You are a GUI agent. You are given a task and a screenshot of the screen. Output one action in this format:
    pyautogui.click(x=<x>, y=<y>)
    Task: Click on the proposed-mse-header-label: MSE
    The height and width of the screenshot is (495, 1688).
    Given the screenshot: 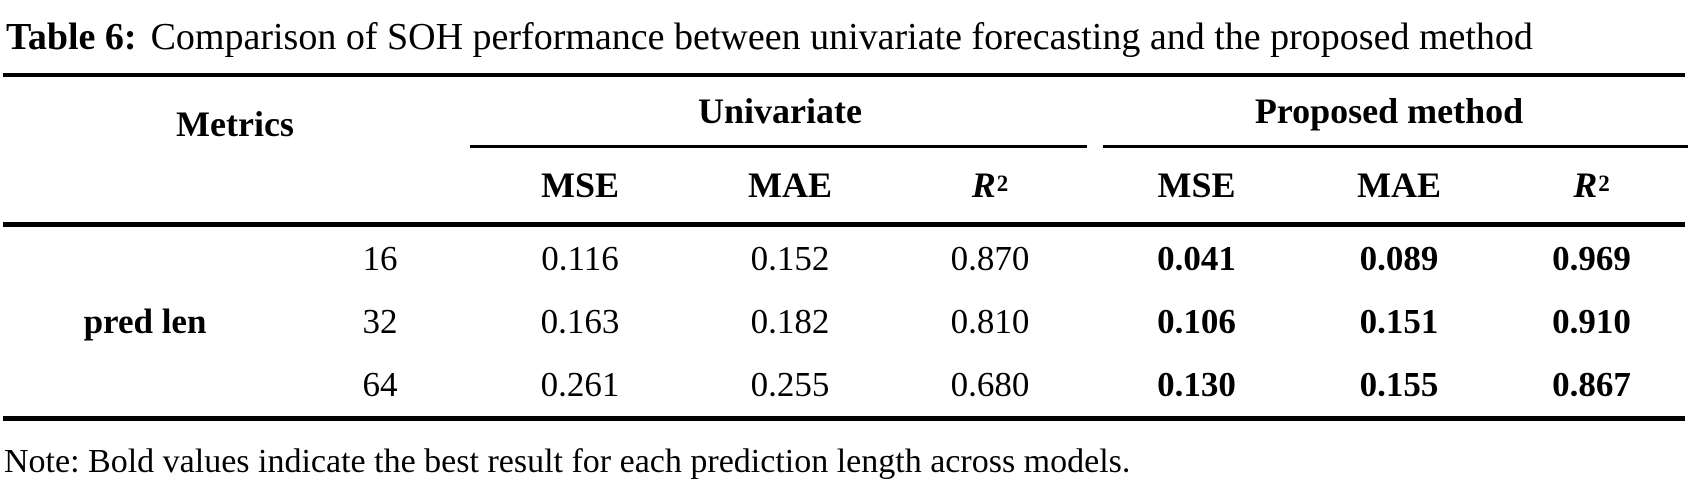 What is the action you would take?
    pyautogui.click(x=1196, y=185)
    